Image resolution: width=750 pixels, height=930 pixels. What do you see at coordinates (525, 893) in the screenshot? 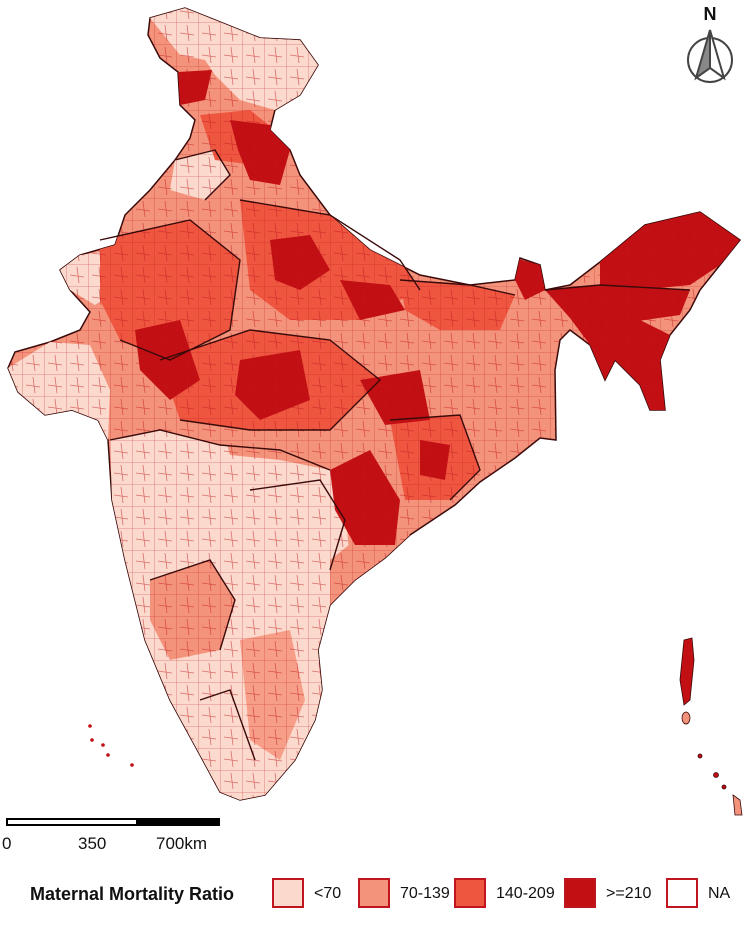
I see `legend-label: 140-209` at bounding box center [525, 893].